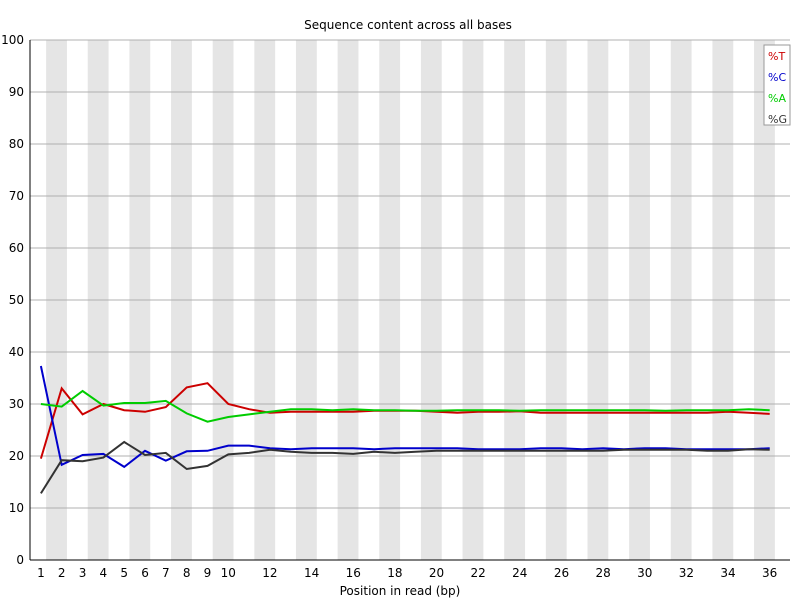 The width and height of the screenshot is (800, 600). Describe the element at coordinates (602, 573) in the screenshot. I see `x-tick-label: 28` at that location.